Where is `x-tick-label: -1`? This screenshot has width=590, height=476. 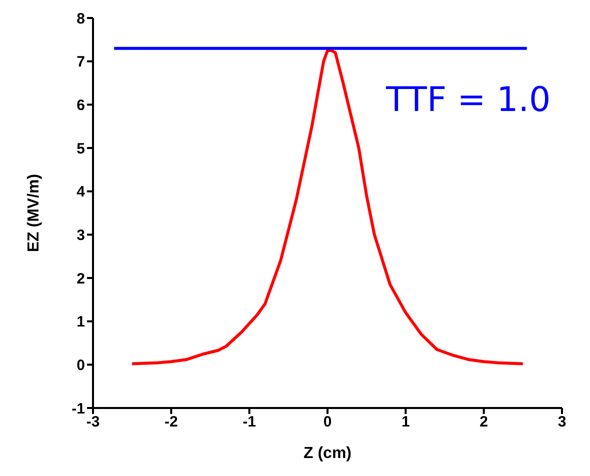 x-tick-label: -1 is located at coordinates (249, 422).